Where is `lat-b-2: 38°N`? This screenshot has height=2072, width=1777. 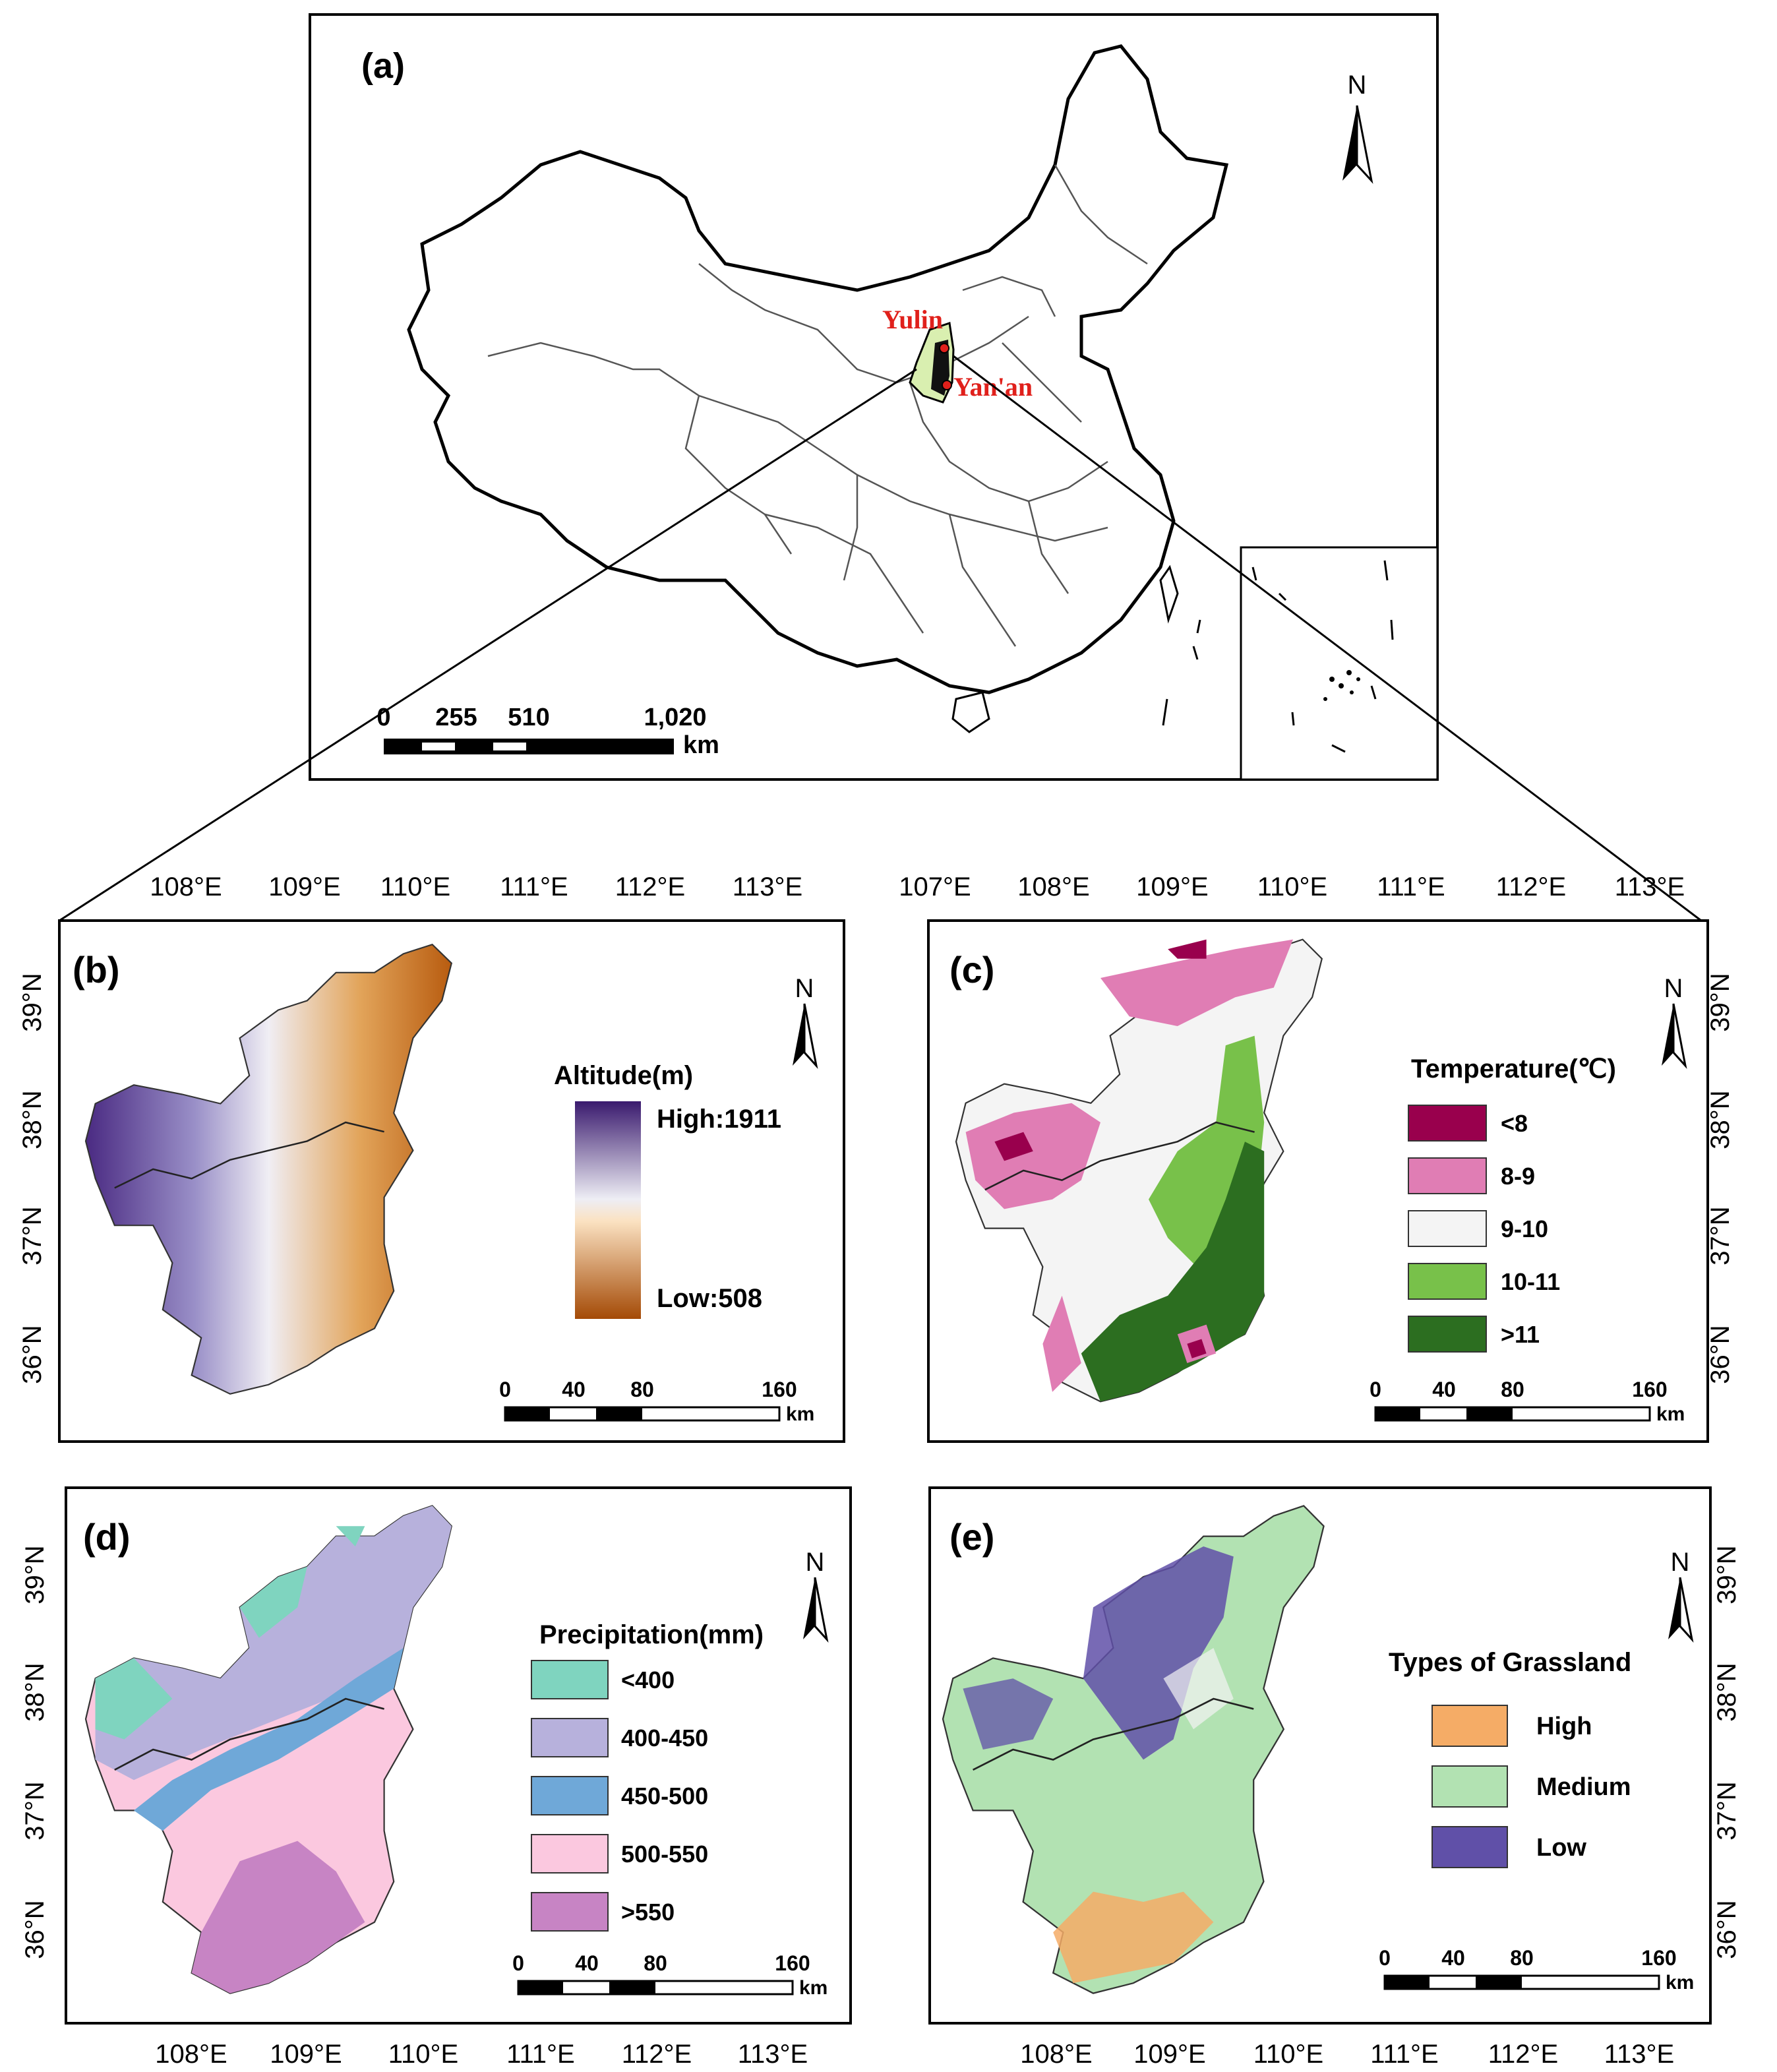 lat-b-2: 38°N is located at coordinates (32, 1119).